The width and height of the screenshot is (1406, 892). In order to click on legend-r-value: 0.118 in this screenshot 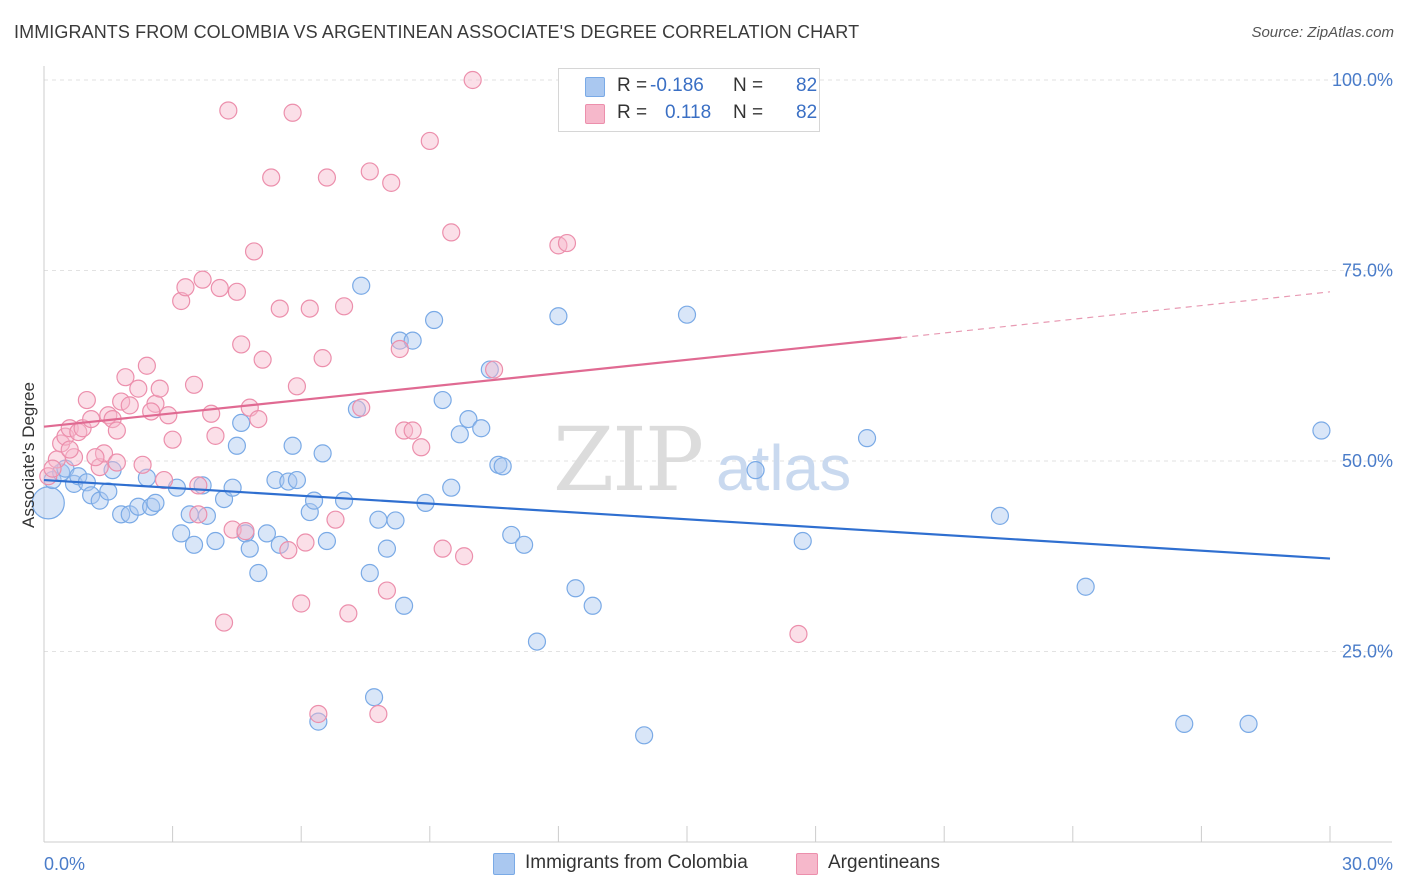, I will do `click(688, 112)`.